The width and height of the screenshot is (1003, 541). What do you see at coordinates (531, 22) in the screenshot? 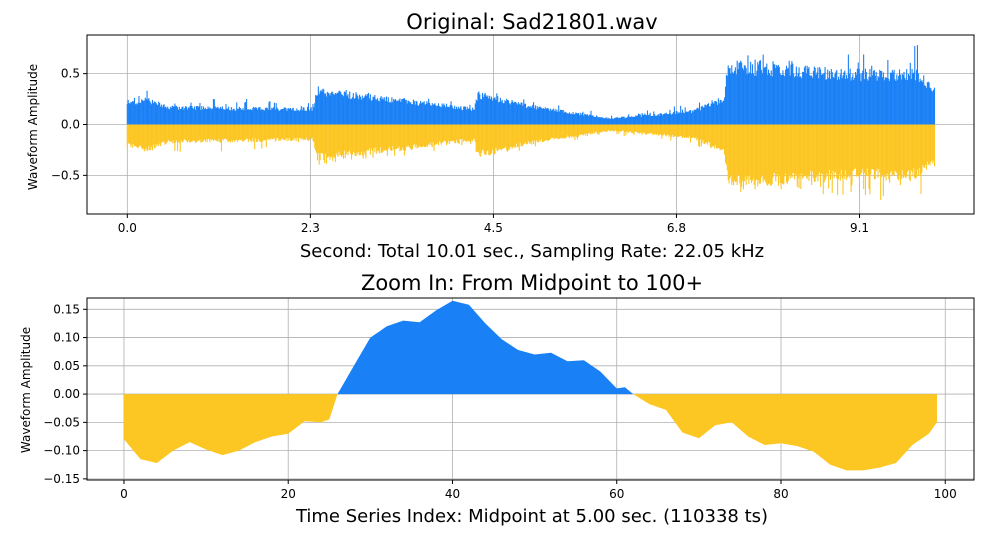
I see `top-chart-title: Original: Sad21801.wav` at bounding box center [531, 22].